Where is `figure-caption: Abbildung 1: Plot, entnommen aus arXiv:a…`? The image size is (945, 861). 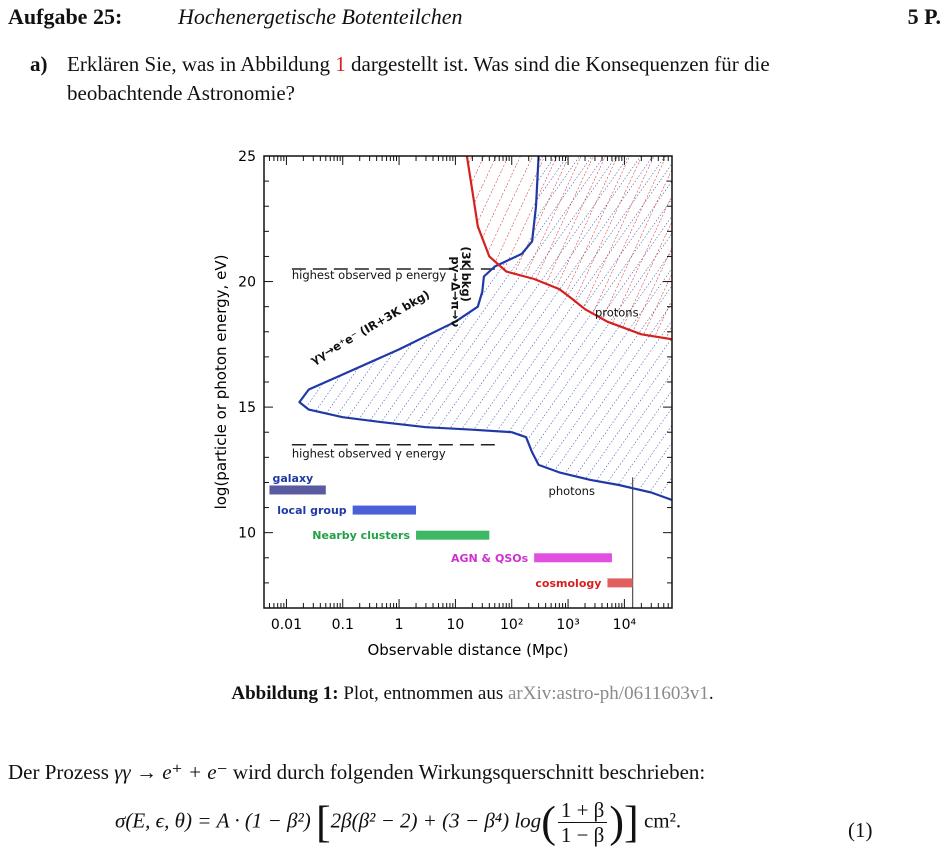 figure-caption: Abbildung 1: Plot, entnommen aus arXiv:a… is located at coordinates (472, 694).